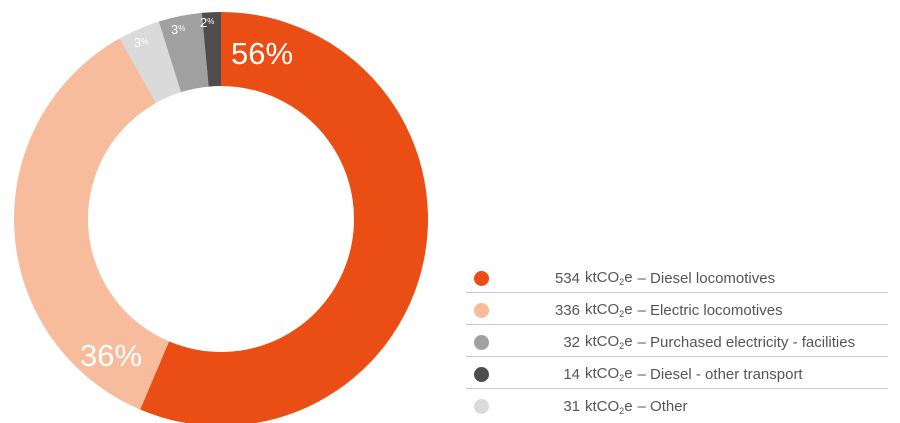  Describe the element at coordinates (571, 406) in the screenshot. I see `legend-amount: 31` at that location.